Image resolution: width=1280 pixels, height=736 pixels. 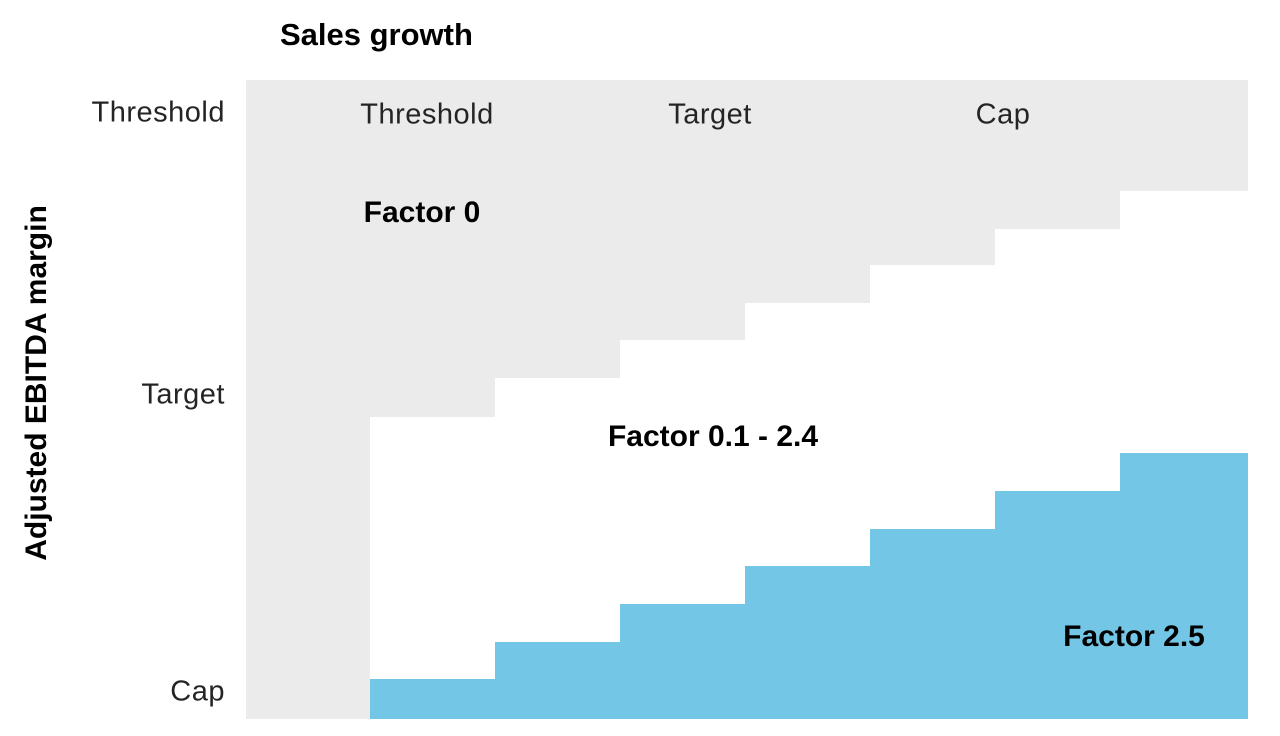 What do you see at coordinates (1003, 114) in the screenshot?
I see `x-tick-cap: Cap` at bounding box center [1003, 114].